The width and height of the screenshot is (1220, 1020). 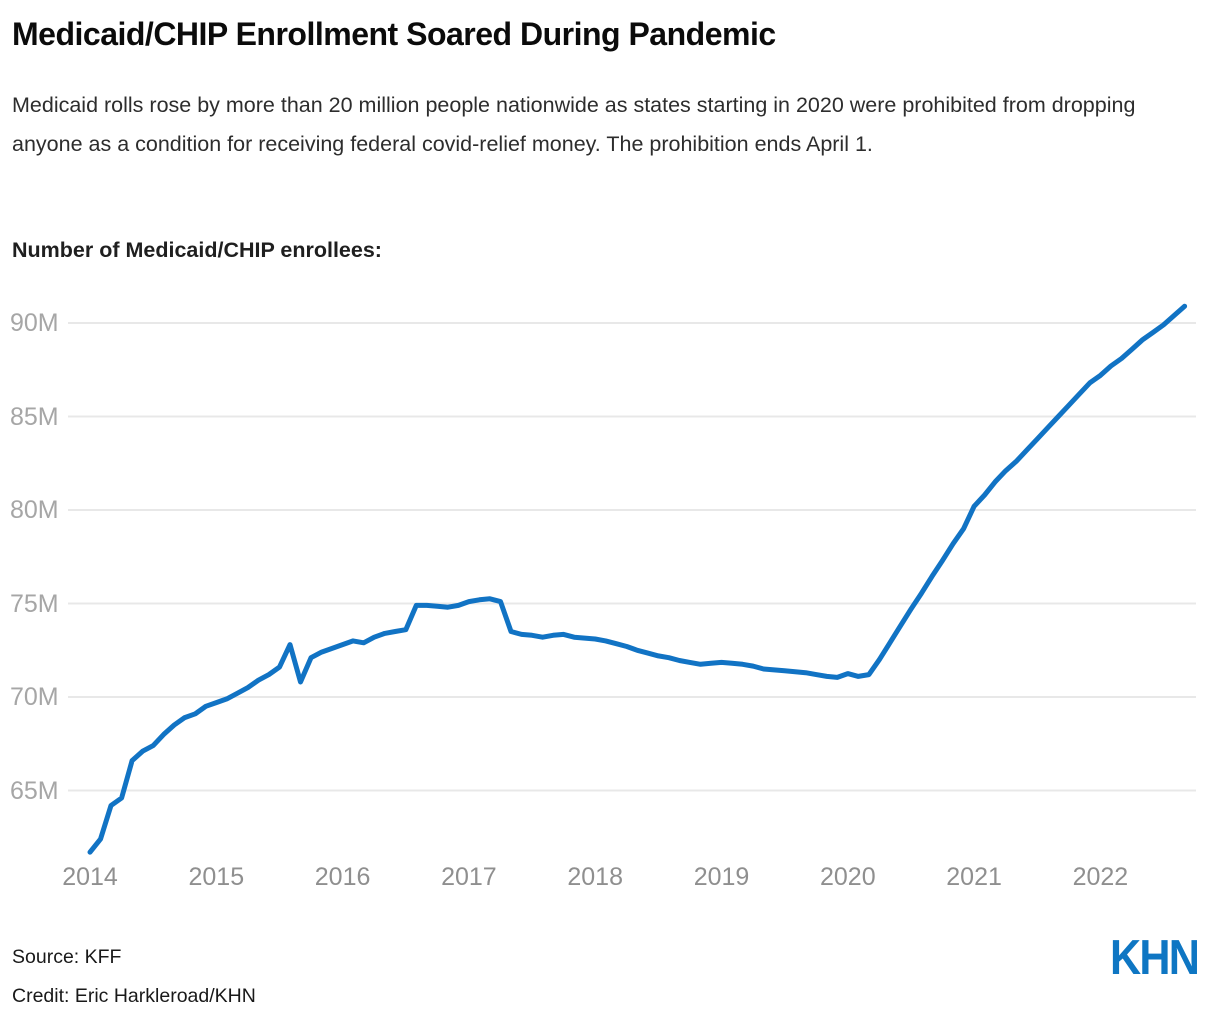 What do you see at coordinates (134, 996) in the screenshot?
I see `credit-text: Credit: Eric Harkleroad/KHN` at bounding box center [134, 996].